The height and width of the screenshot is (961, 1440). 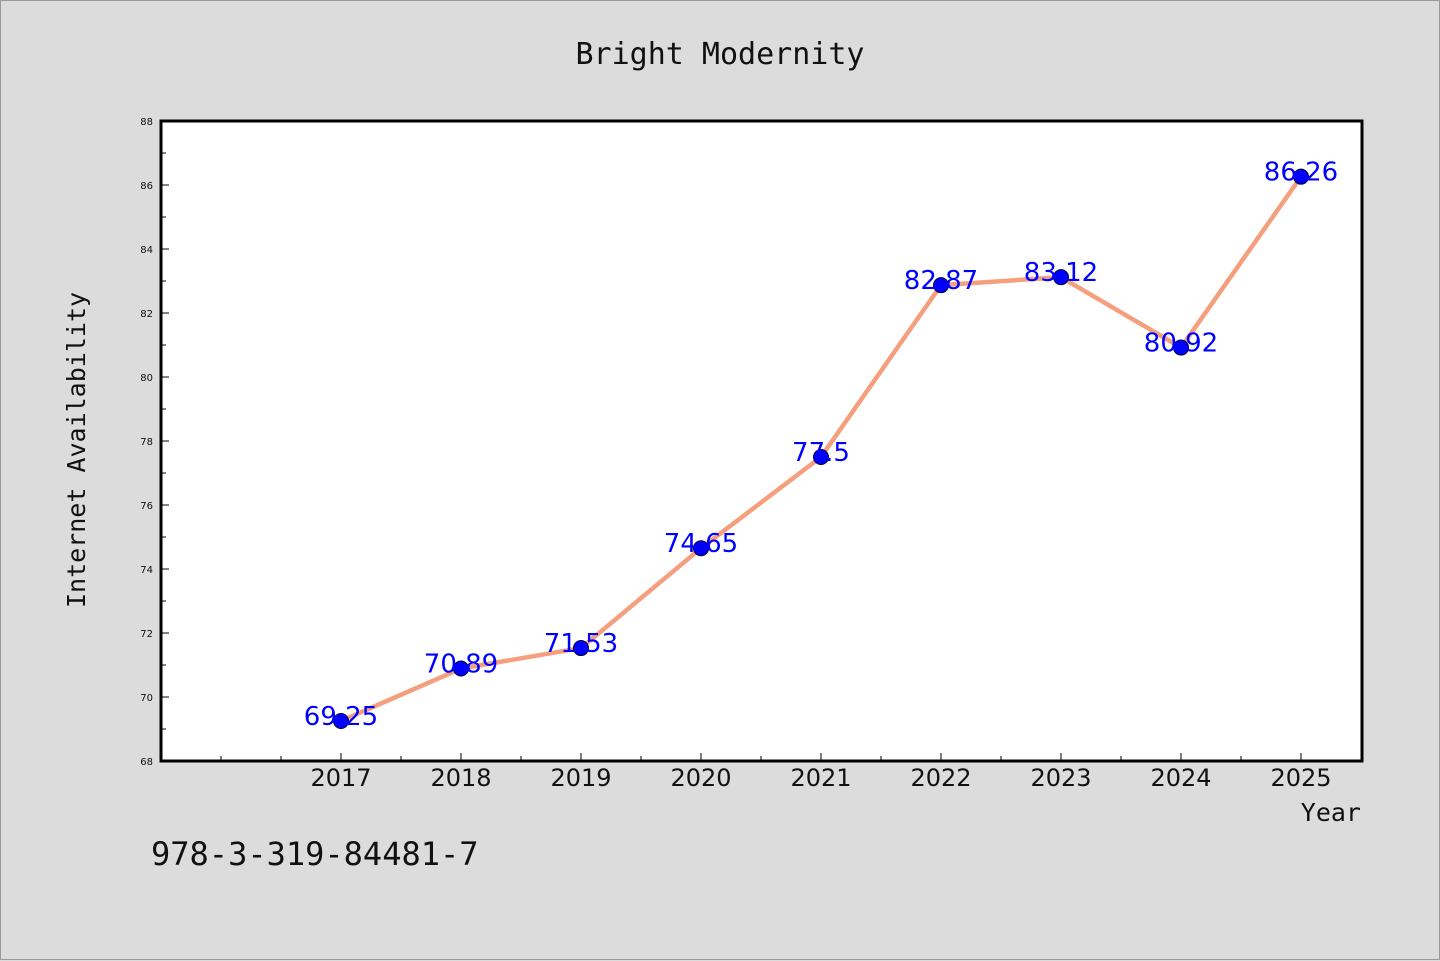 I want to click on x-tick-labels: 2017 2018 2019 2020 2021 2022 2023 2024 2025, so click(x=820, y=778).